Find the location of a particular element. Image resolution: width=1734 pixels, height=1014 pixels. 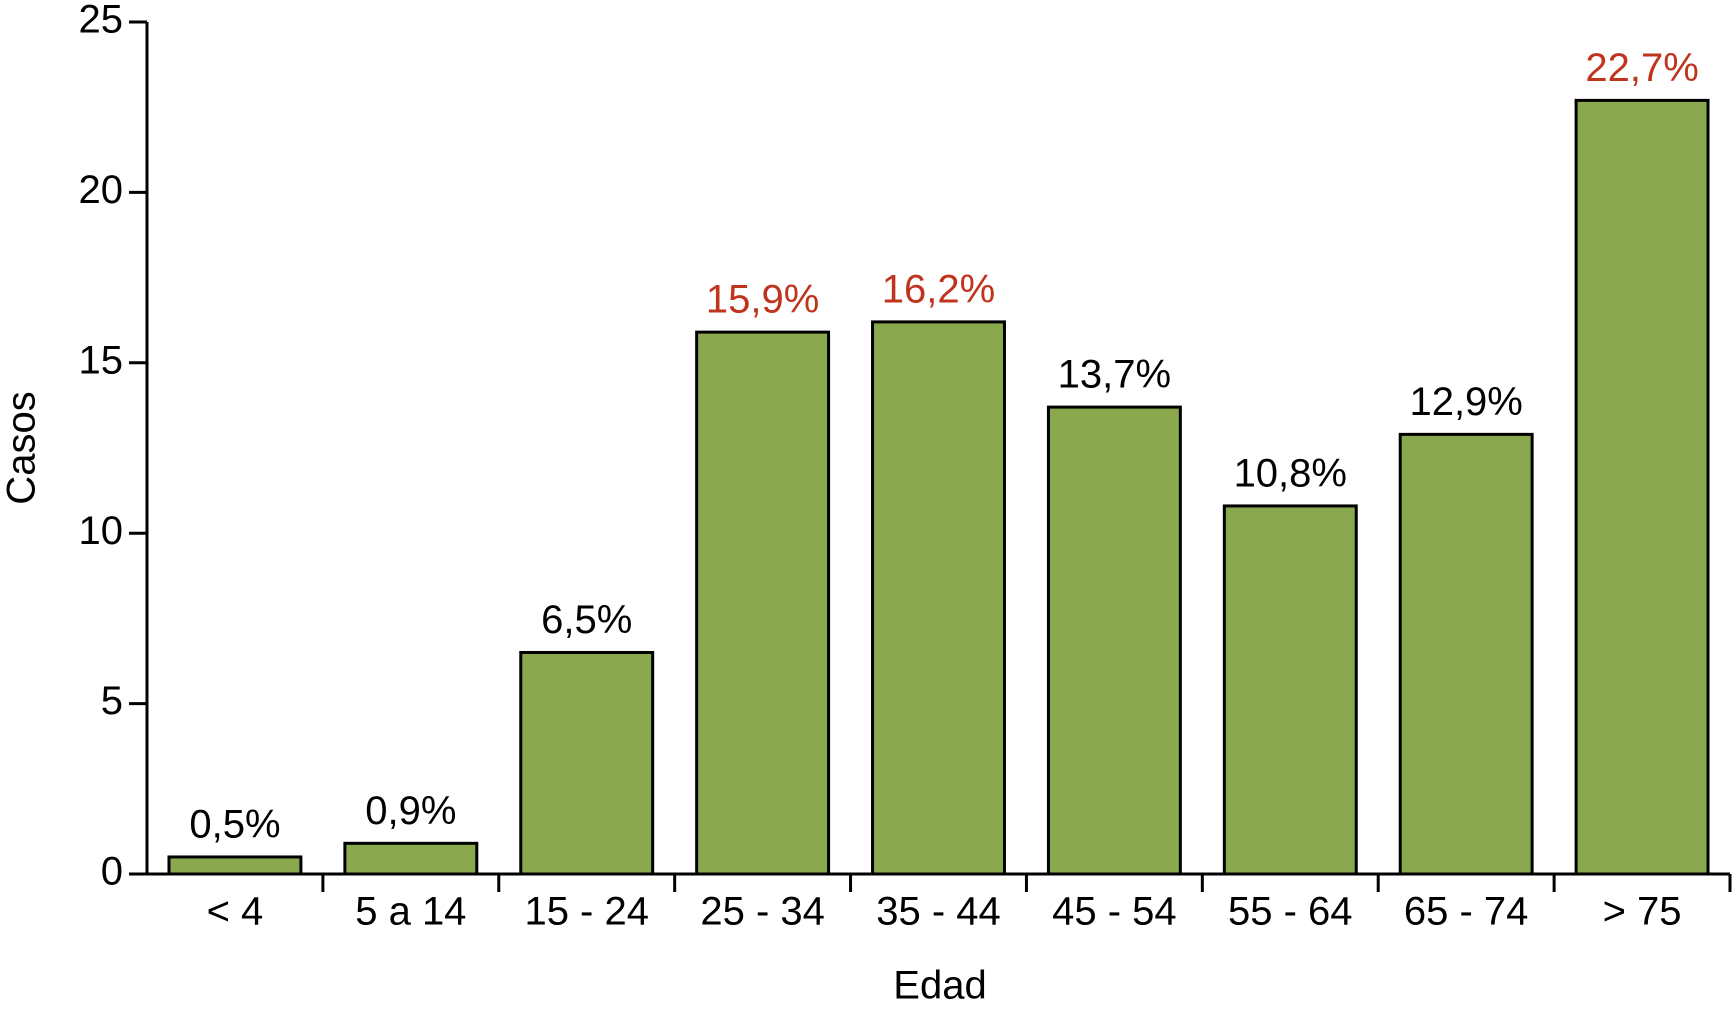

x-tick-label: > 75 is located at coordinates (1642, 912).